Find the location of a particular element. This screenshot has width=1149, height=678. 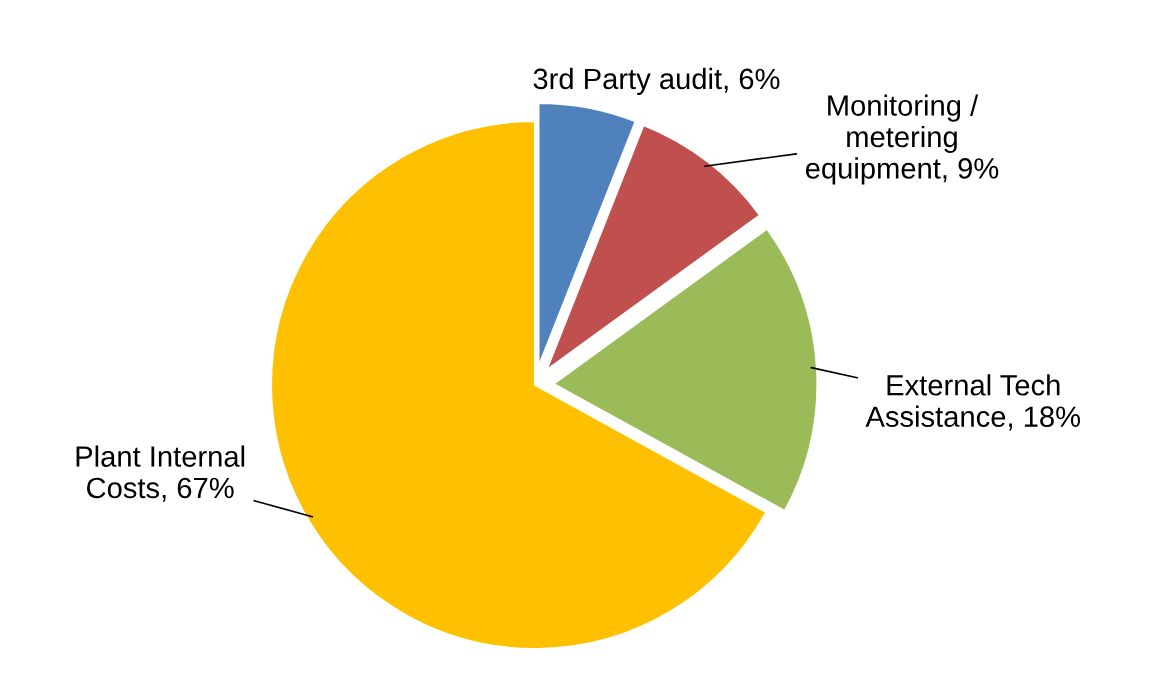

slice-label: 3rd Party audit, 6% is located at coordinates (656, 81).